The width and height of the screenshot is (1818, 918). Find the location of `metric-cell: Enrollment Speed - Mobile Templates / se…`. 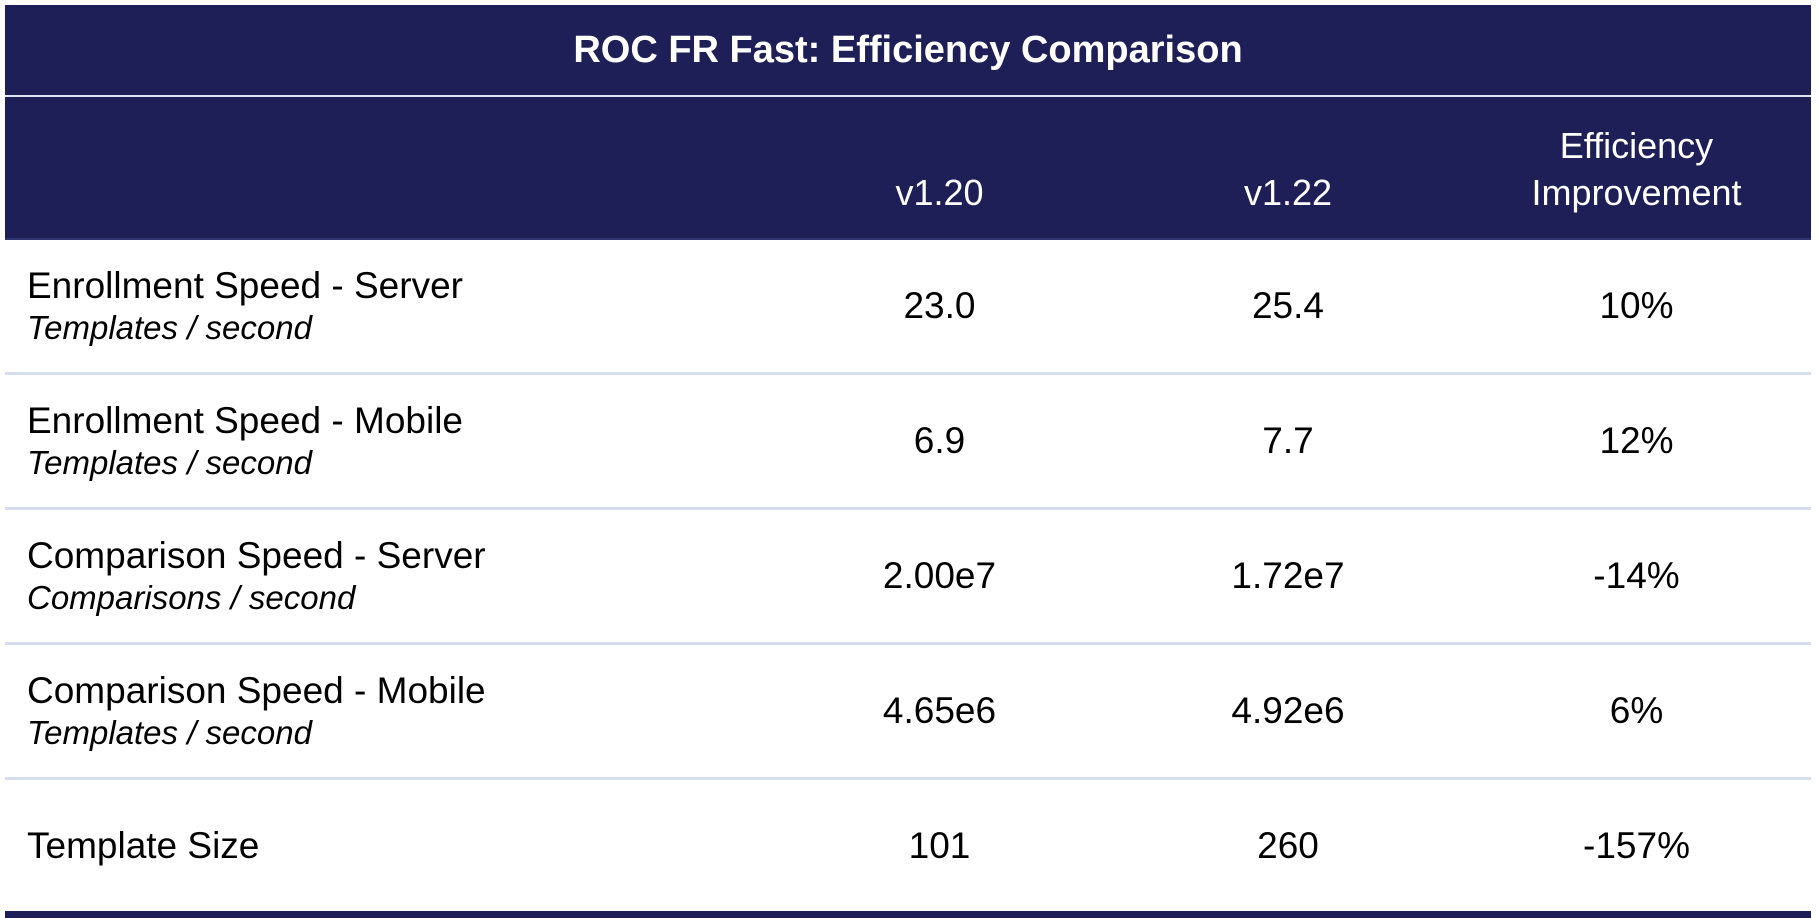

metric-cell: Enrollment Speed - Mobile Templates / se… is located at coordinates (385, 441).